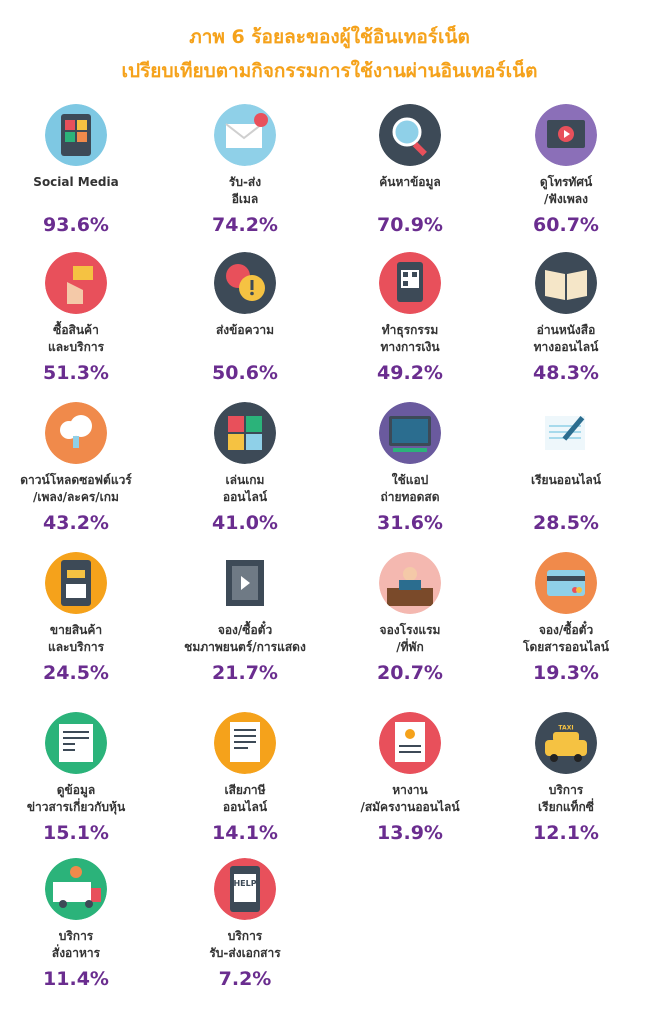  What do you see at coordinates (245, 799) in the screenshot?
I see `activity-label: เสียภาษีออนไลน์` at bounding box center [245, 799].